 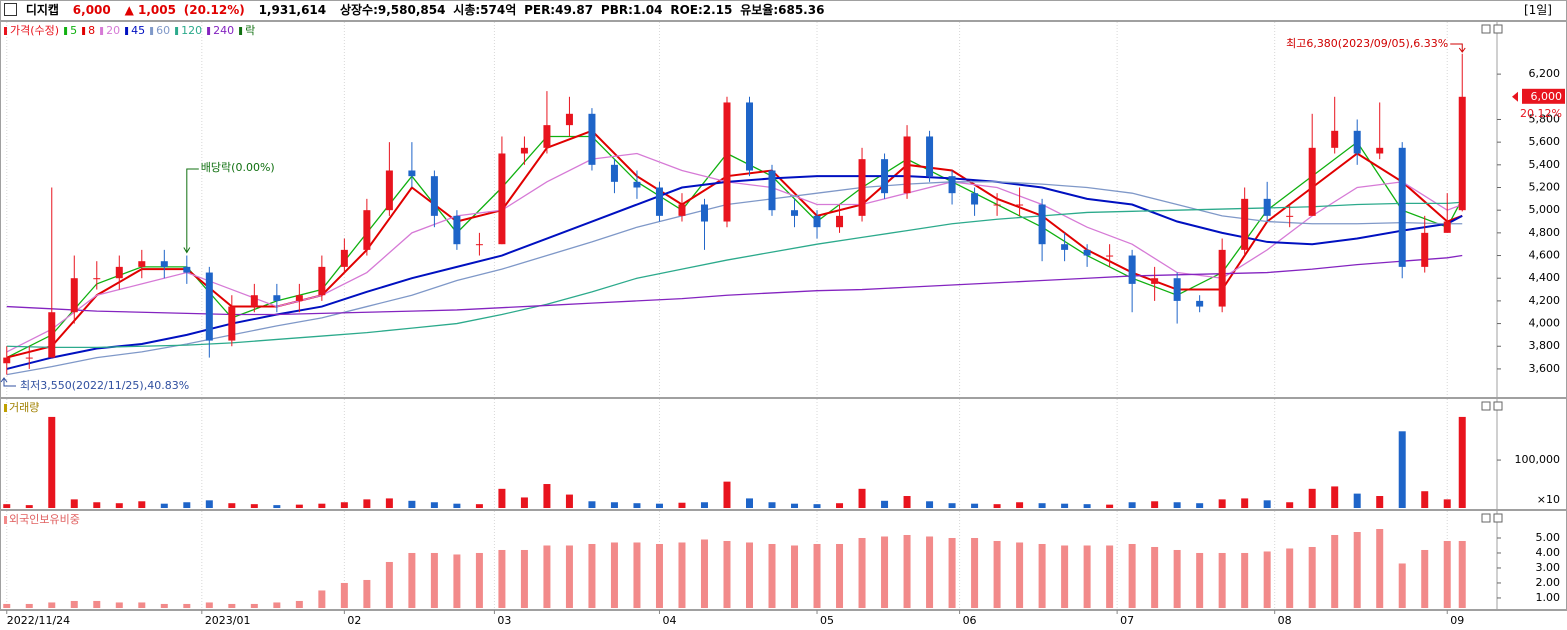 What do you see at coordinates (669, 620) in the screenshot?
I see `x-tick-label: 04` at bounding box center [669, 620].